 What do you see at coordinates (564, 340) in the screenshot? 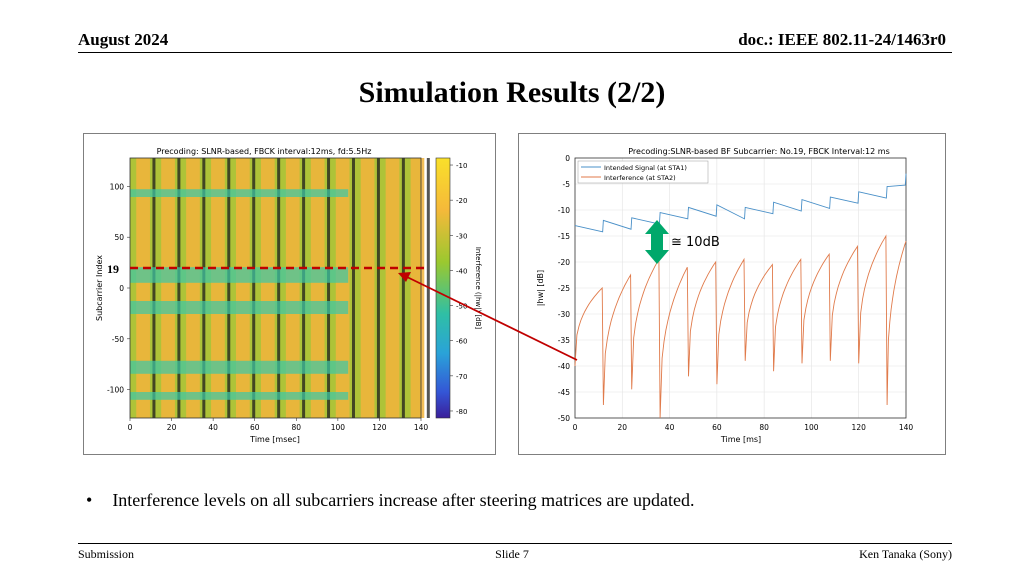
I see `chart-y-tick-label: -35` at bounding box center [564, 340].